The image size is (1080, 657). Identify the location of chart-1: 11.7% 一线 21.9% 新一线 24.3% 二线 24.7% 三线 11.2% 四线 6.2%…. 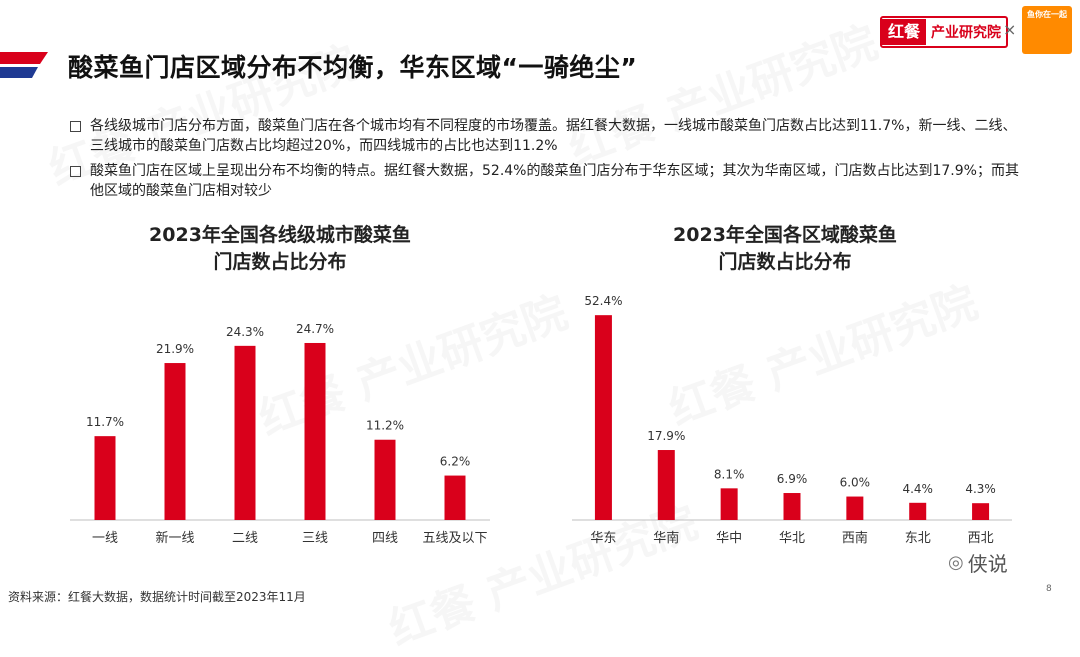
(280, 434).